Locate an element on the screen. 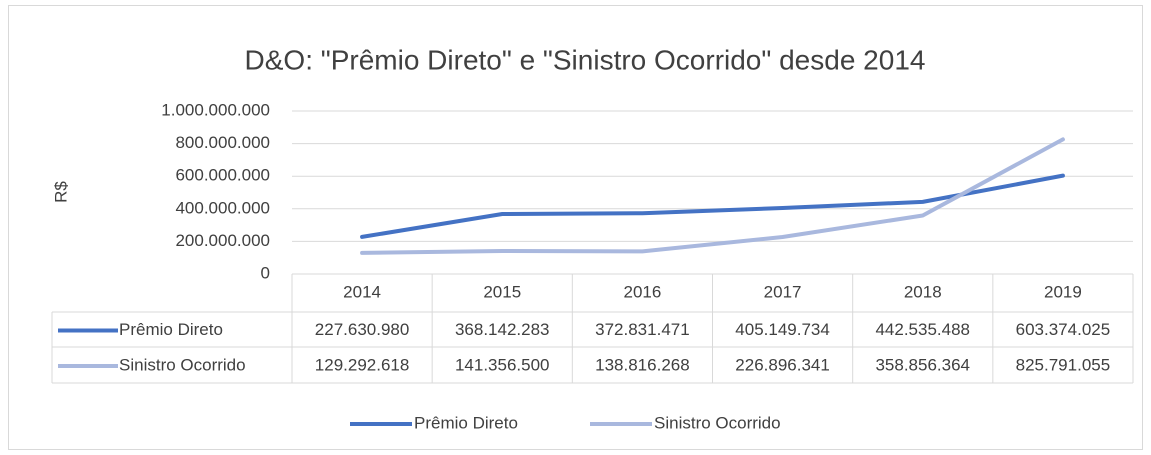 The image size is (1151, 455). table-cell: 358.856.364 is located at coordinates (922, 364).